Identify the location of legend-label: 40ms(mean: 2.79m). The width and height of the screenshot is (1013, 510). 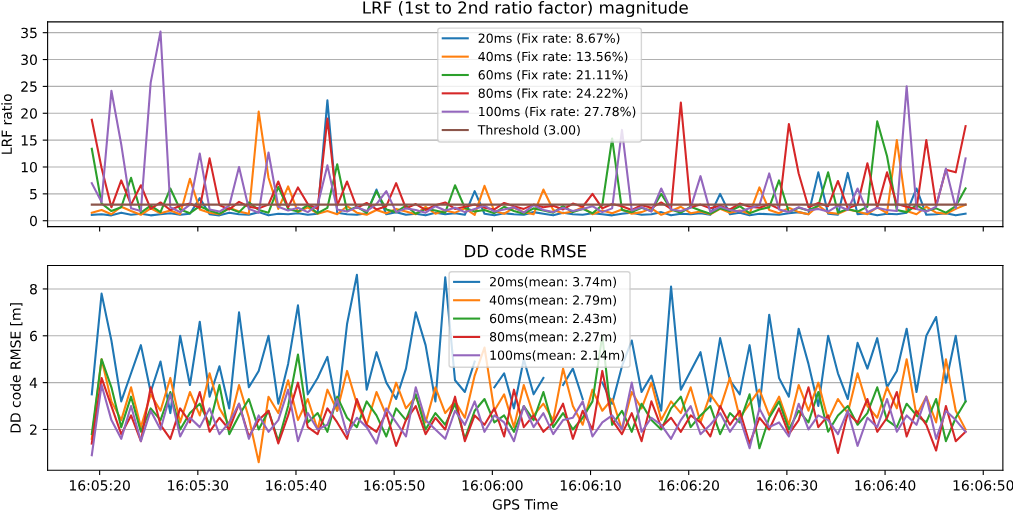
(553, 301).